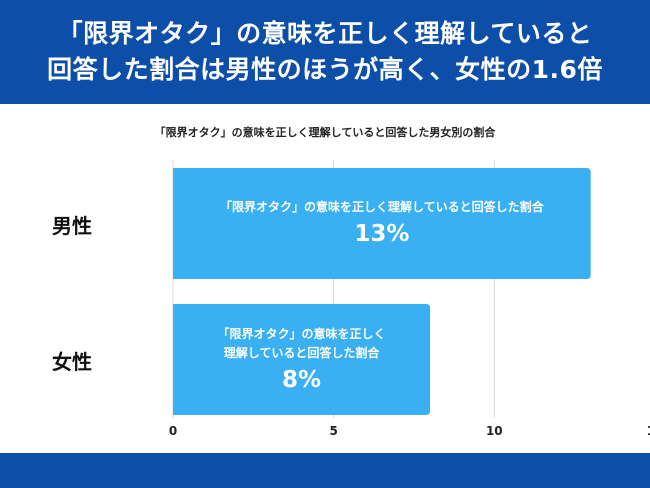  I want to click on category-label-female: 女性, so click(72, 361).